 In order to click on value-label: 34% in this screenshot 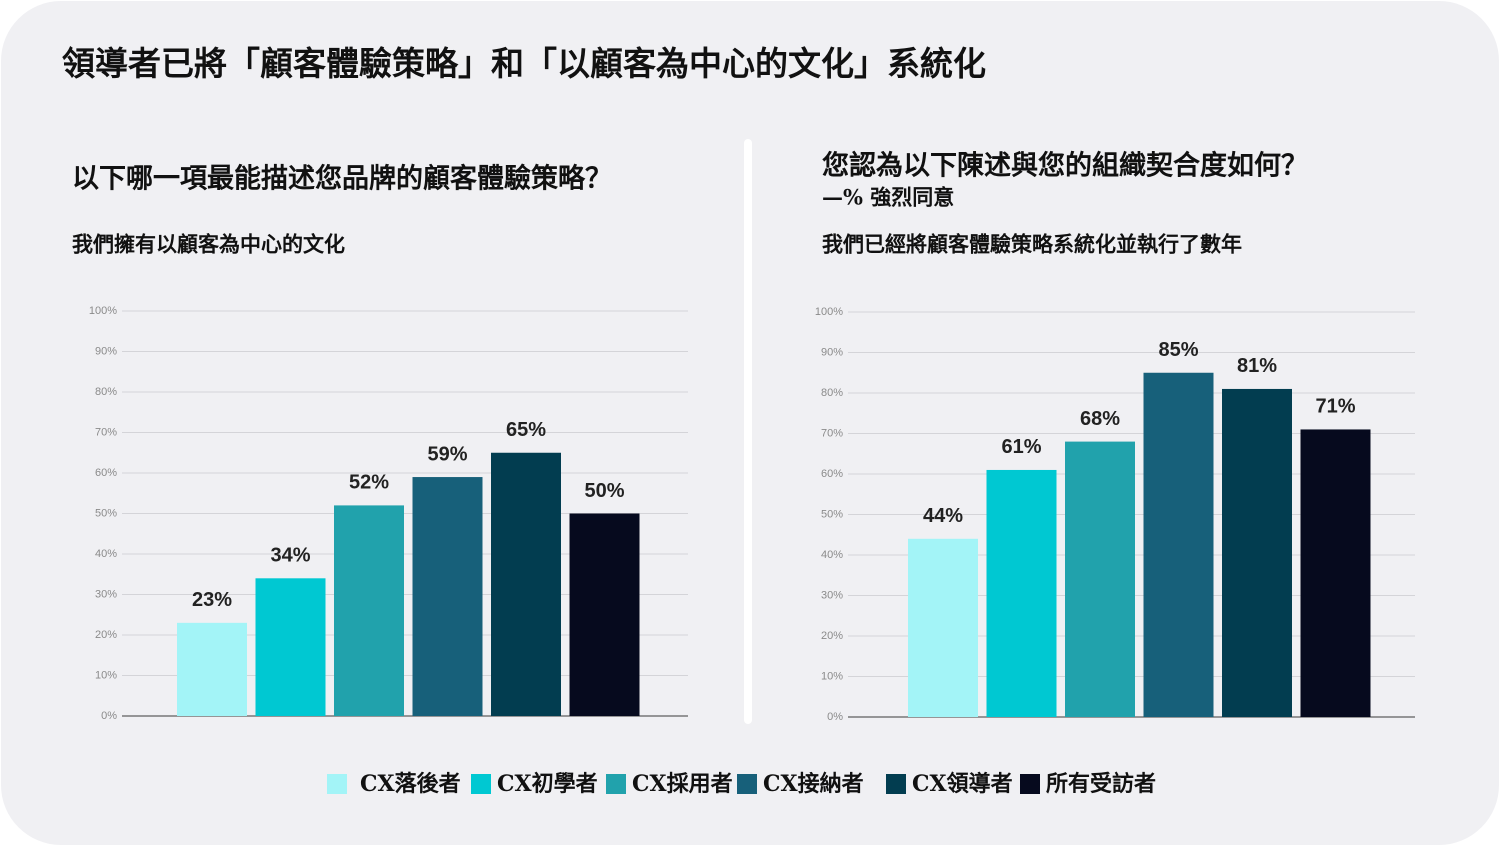, I will do `click(290, 556)`.